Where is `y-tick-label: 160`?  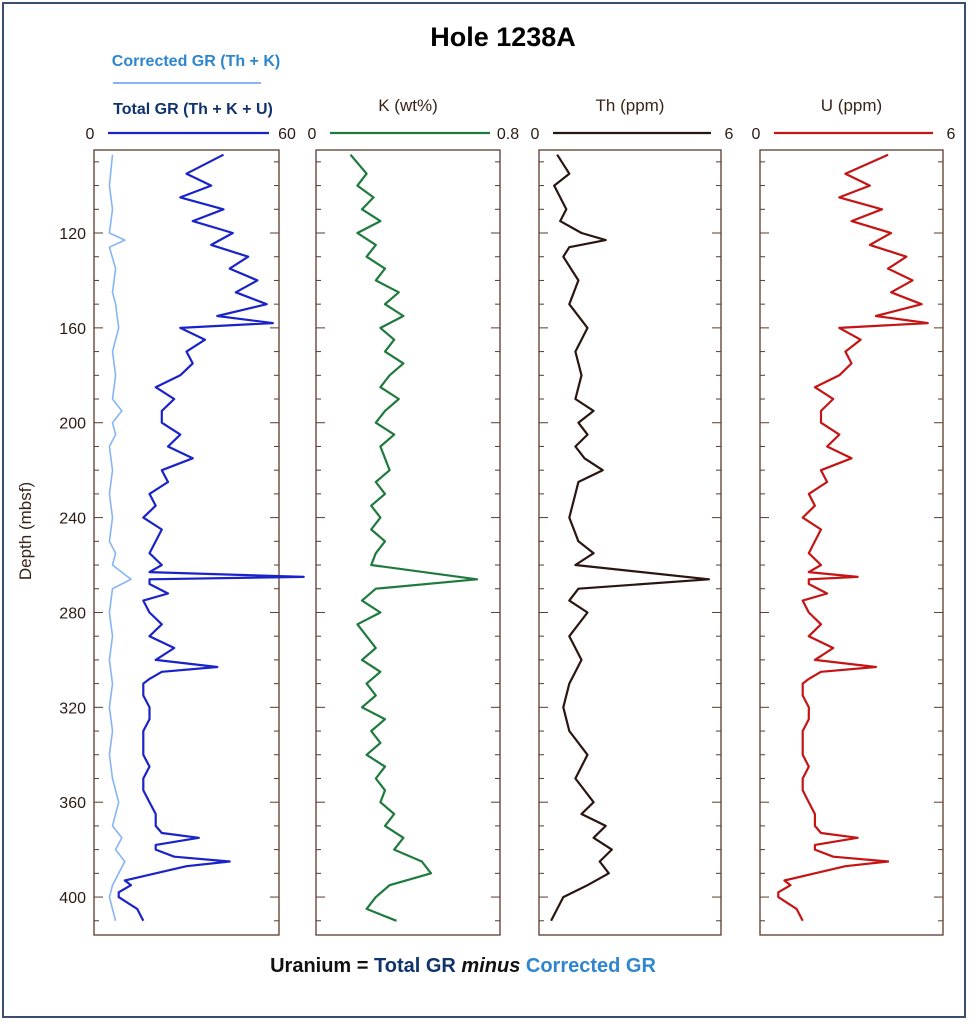 y-tick-label: 160 is located at coordinates (72, 329).